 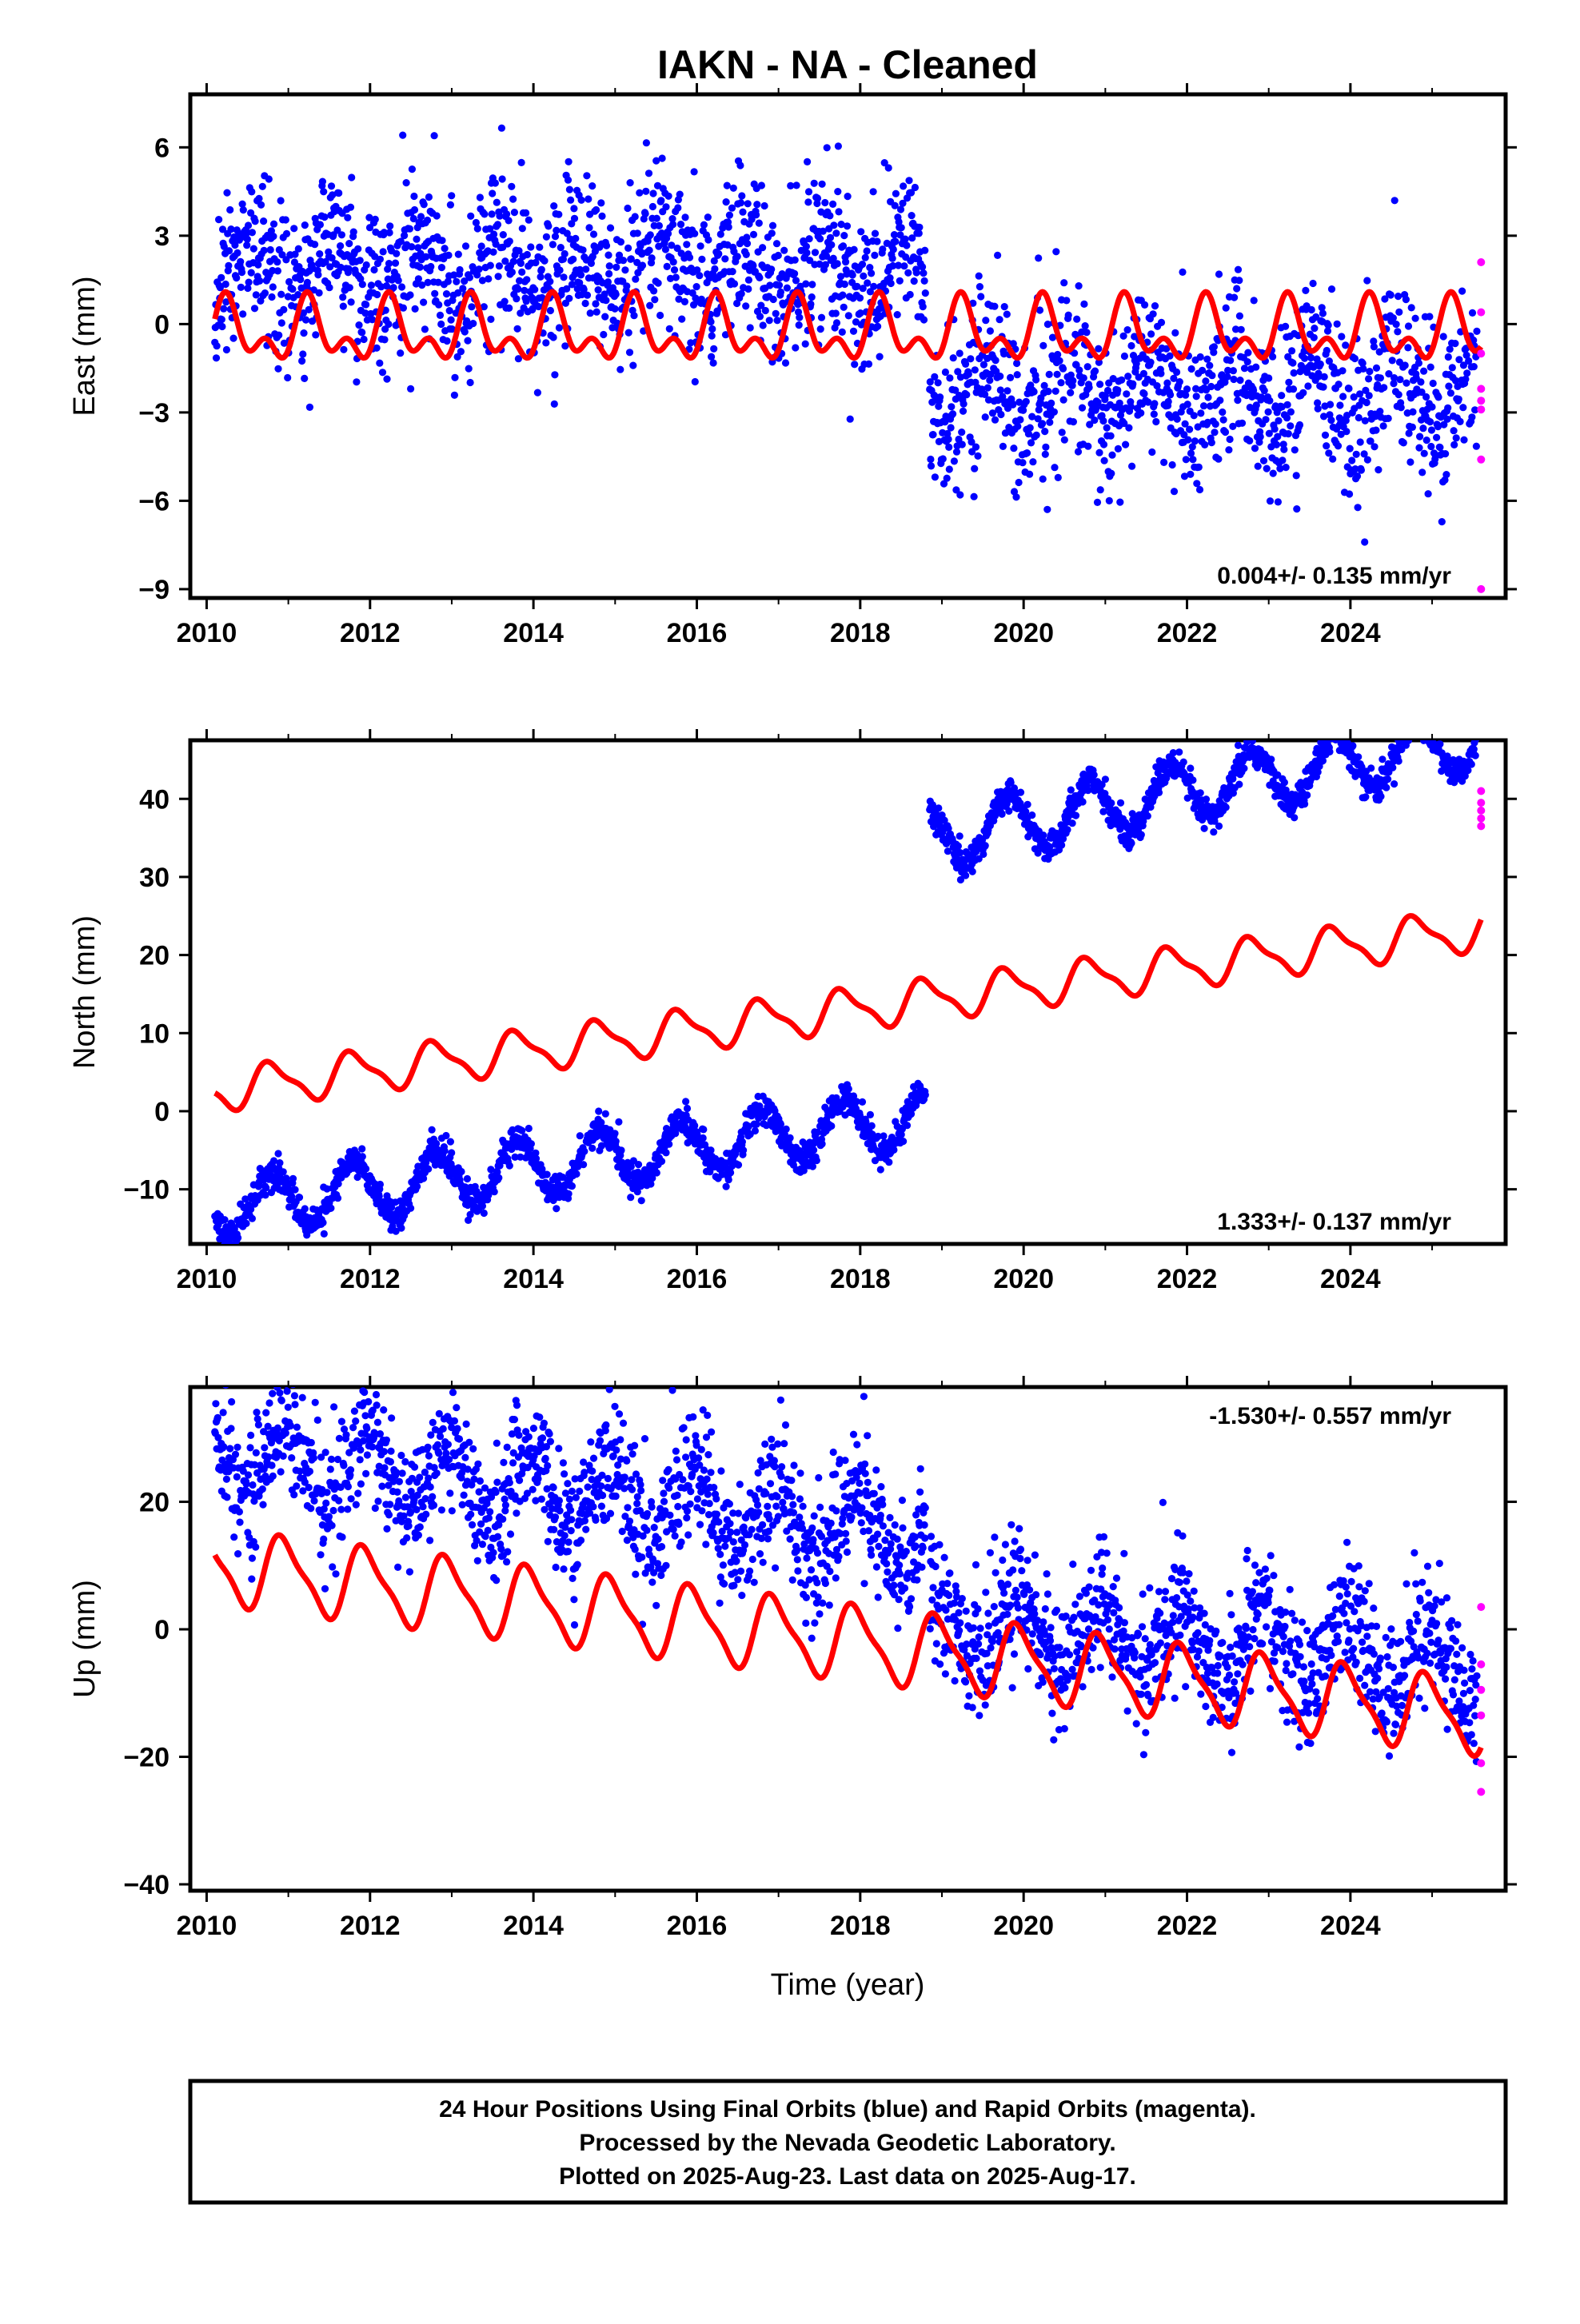 I want to click on east-rapid-point, so click(x=1481, y=262).